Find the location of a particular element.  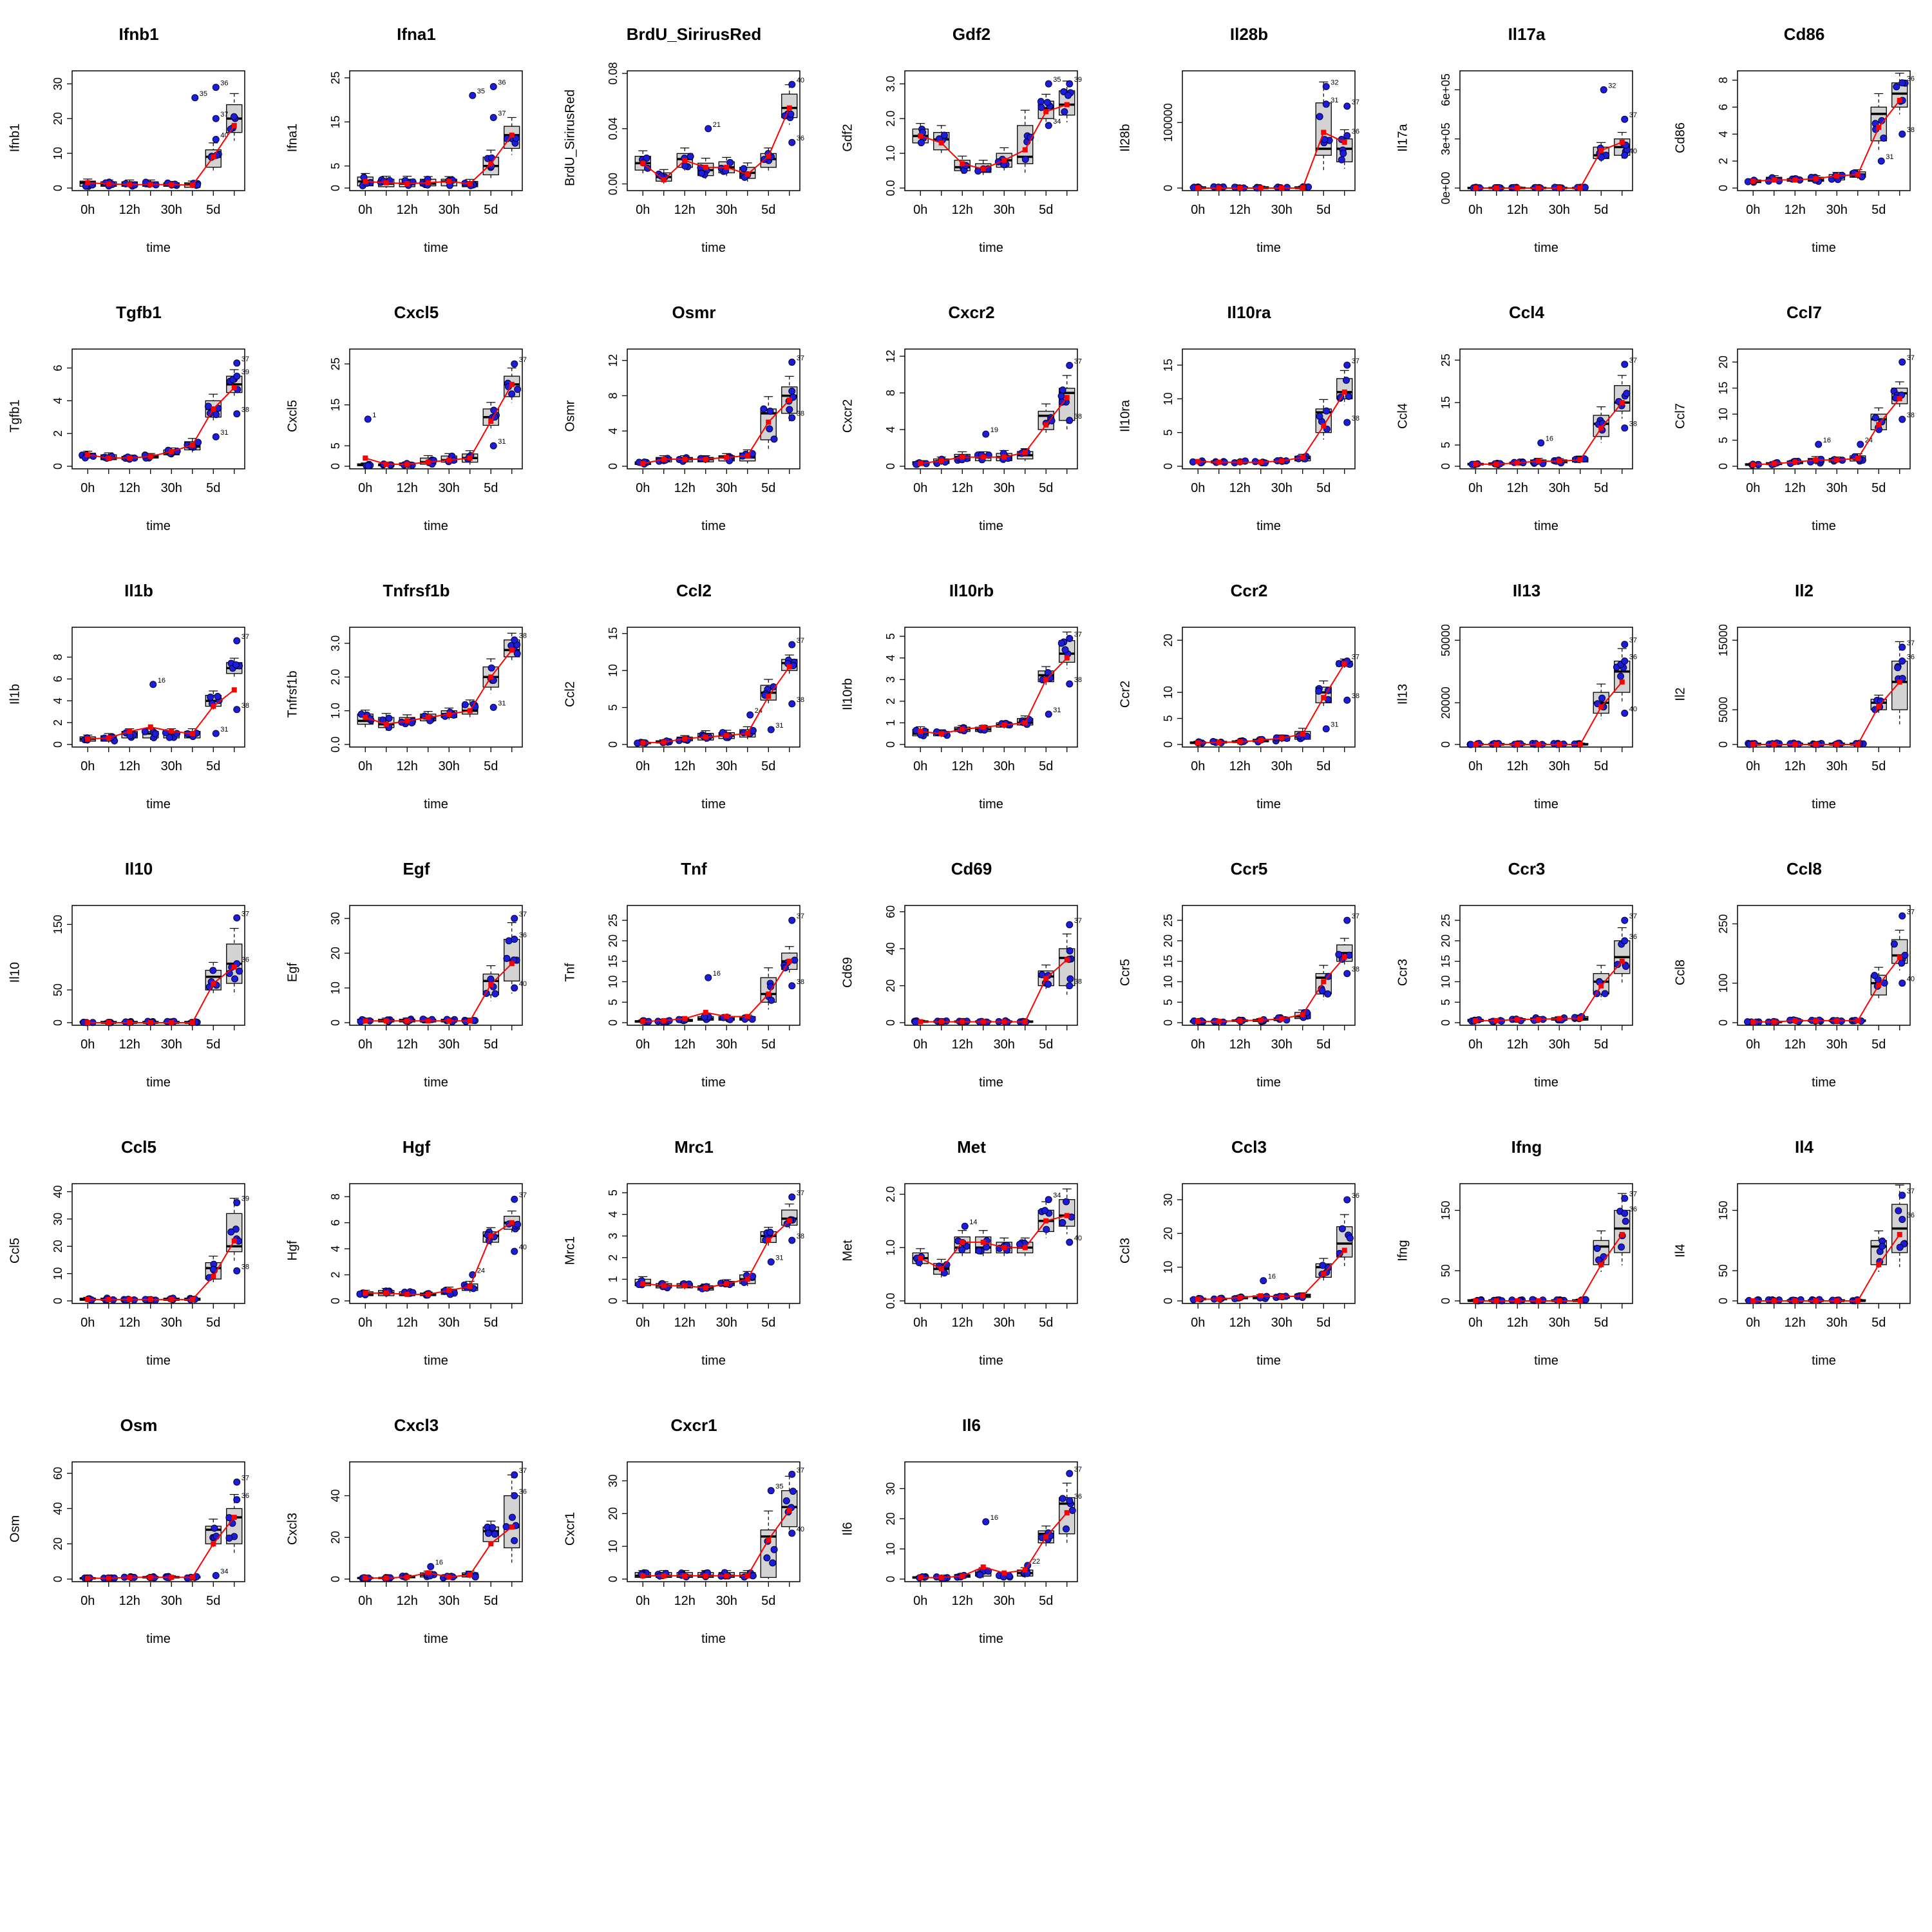

y-tick-label: 15 is located at coordinates (1446, 962).